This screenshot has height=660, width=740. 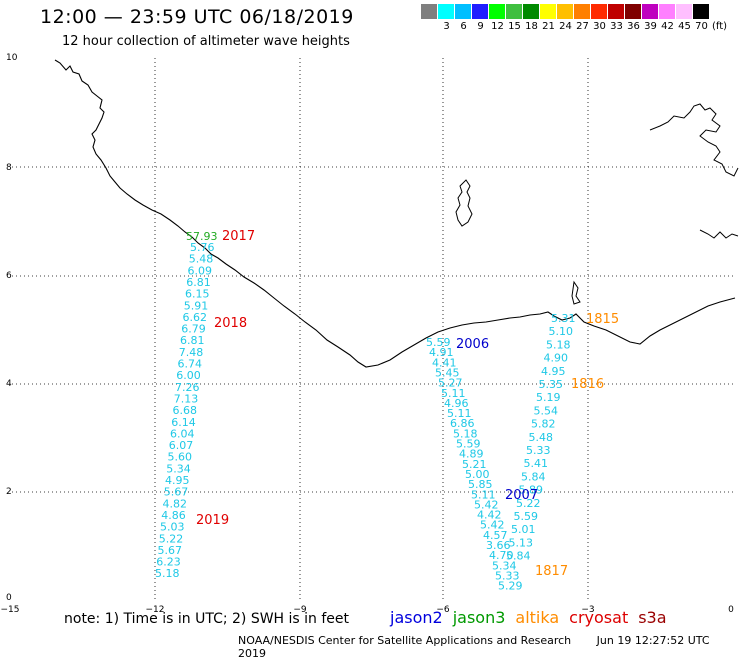 What do you see at coordinates (172, 527) in the screenshot?
I see `wave-value-label: 5.03` at bounding box center [172, 527].